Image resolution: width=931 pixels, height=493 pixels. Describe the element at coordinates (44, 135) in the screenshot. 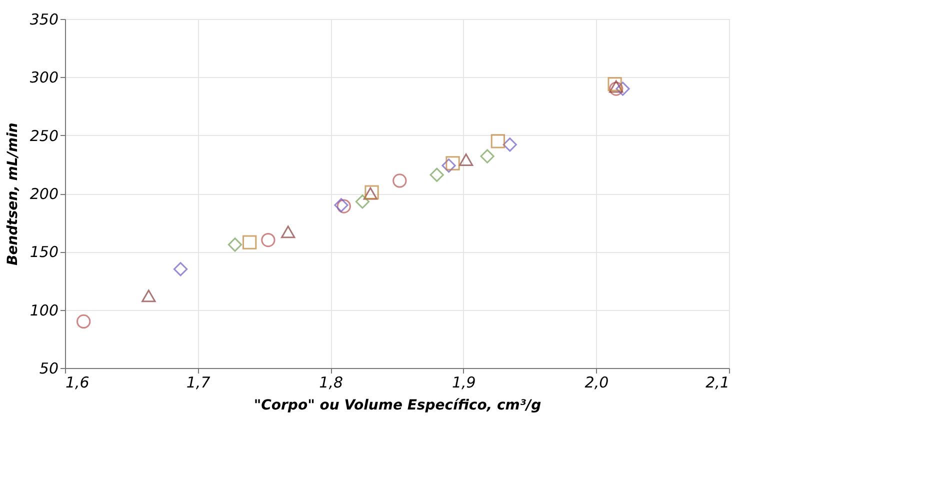

I see `y-tick-label: 250` at that location.